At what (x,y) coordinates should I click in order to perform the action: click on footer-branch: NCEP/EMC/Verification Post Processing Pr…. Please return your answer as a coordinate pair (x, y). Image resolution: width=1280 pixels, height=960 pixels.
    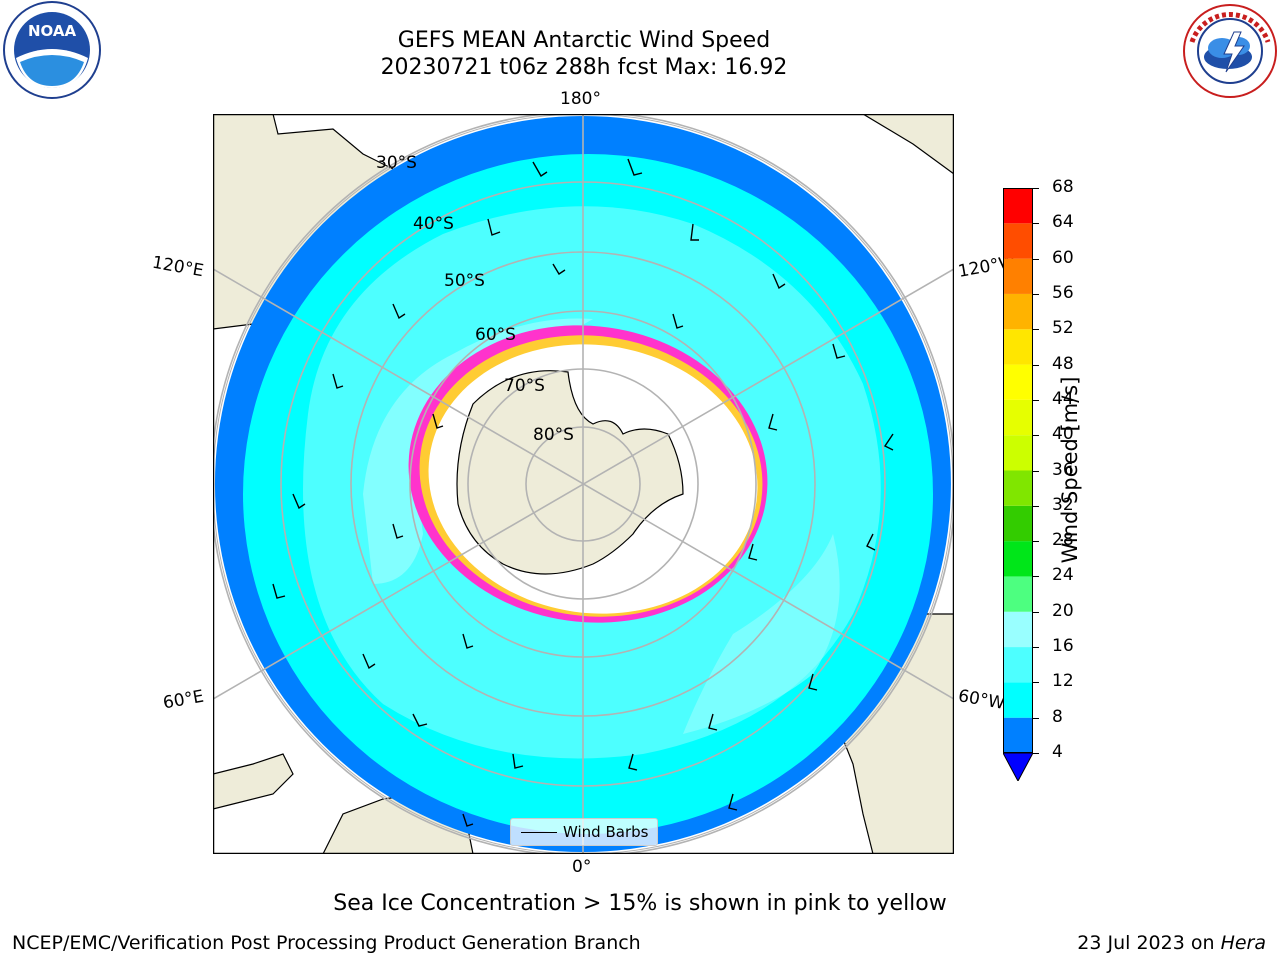
    Looking at the image, I should click on (326, 943).